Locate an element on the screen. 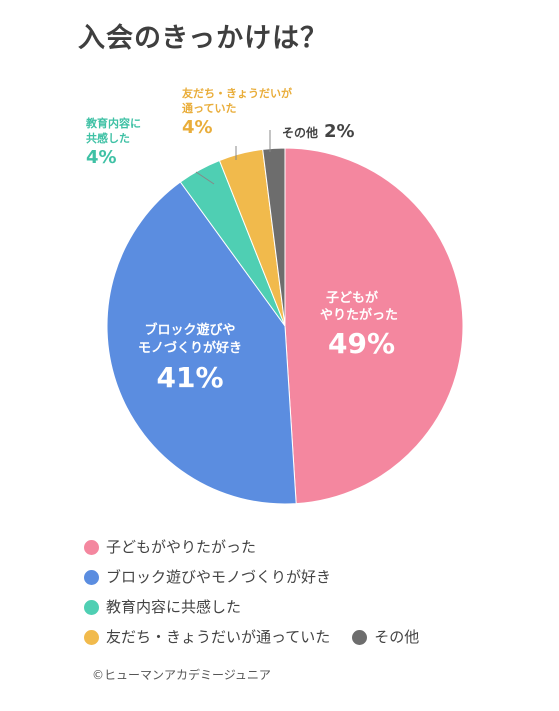 The width and height of the screenshot is (559, 711). legend-item-1: ブロック遊びやモノづくりが好き is located at coordinates (207, 577).